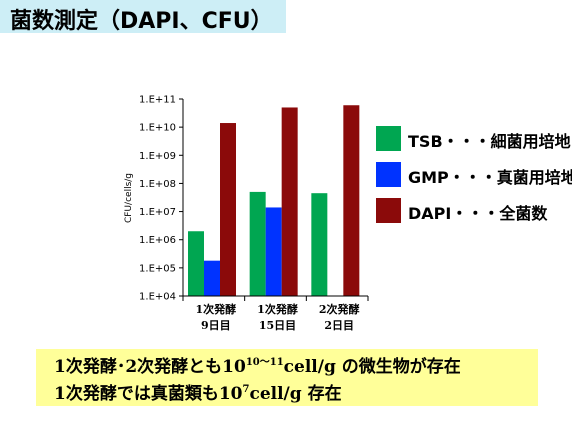 The height and width of the screenshot is (429, 572). What do you see at coordinates (319, 244) in the screenshot?
I see `bar-series0-cat2` at bounding box center [319, 244].